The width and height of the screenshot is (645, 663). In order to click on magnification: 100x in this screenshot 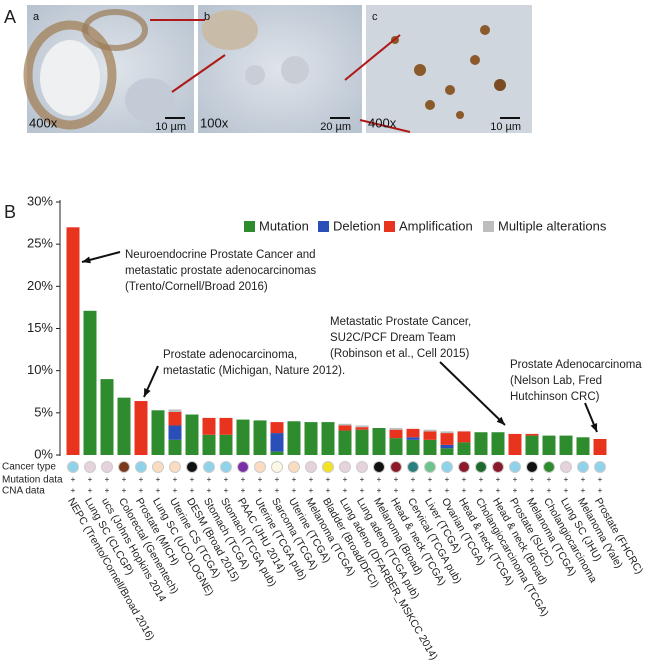, I will do `click(214, 122)`.